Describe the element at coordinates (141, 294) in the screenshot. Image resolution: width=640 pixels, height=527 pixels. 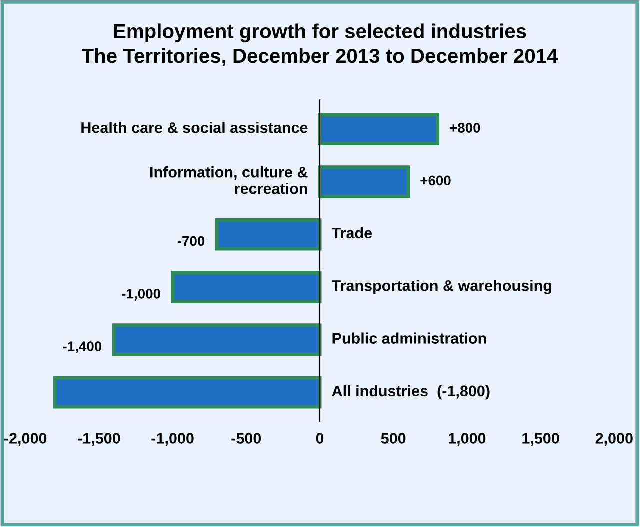
I see `data-label: -1,000` at that location.